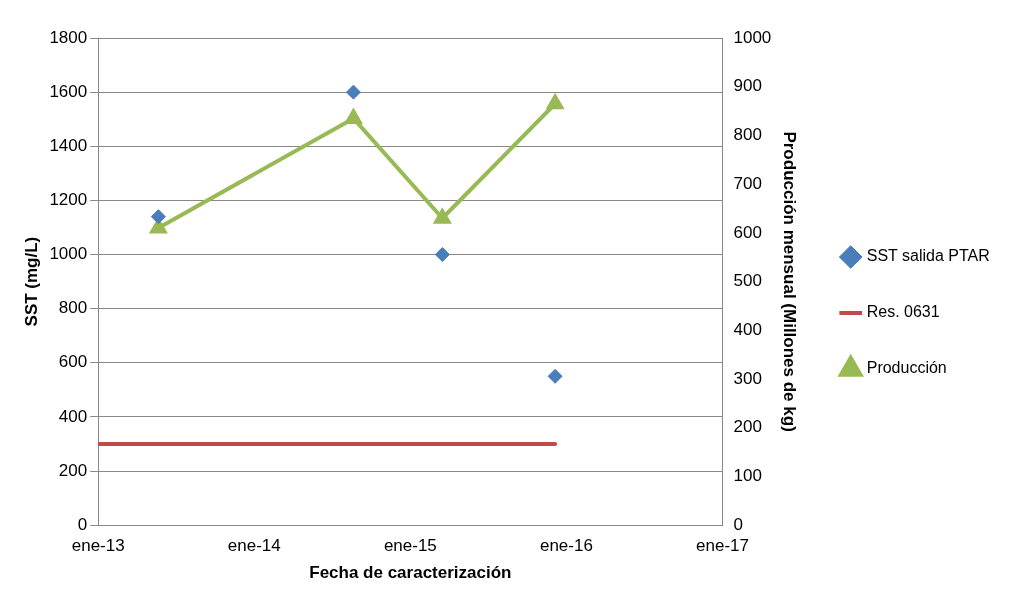  What do you see at coordinates (906, 368) in the screenshot?
I see `legend-label: Producción` at bounding box center [906, 368].